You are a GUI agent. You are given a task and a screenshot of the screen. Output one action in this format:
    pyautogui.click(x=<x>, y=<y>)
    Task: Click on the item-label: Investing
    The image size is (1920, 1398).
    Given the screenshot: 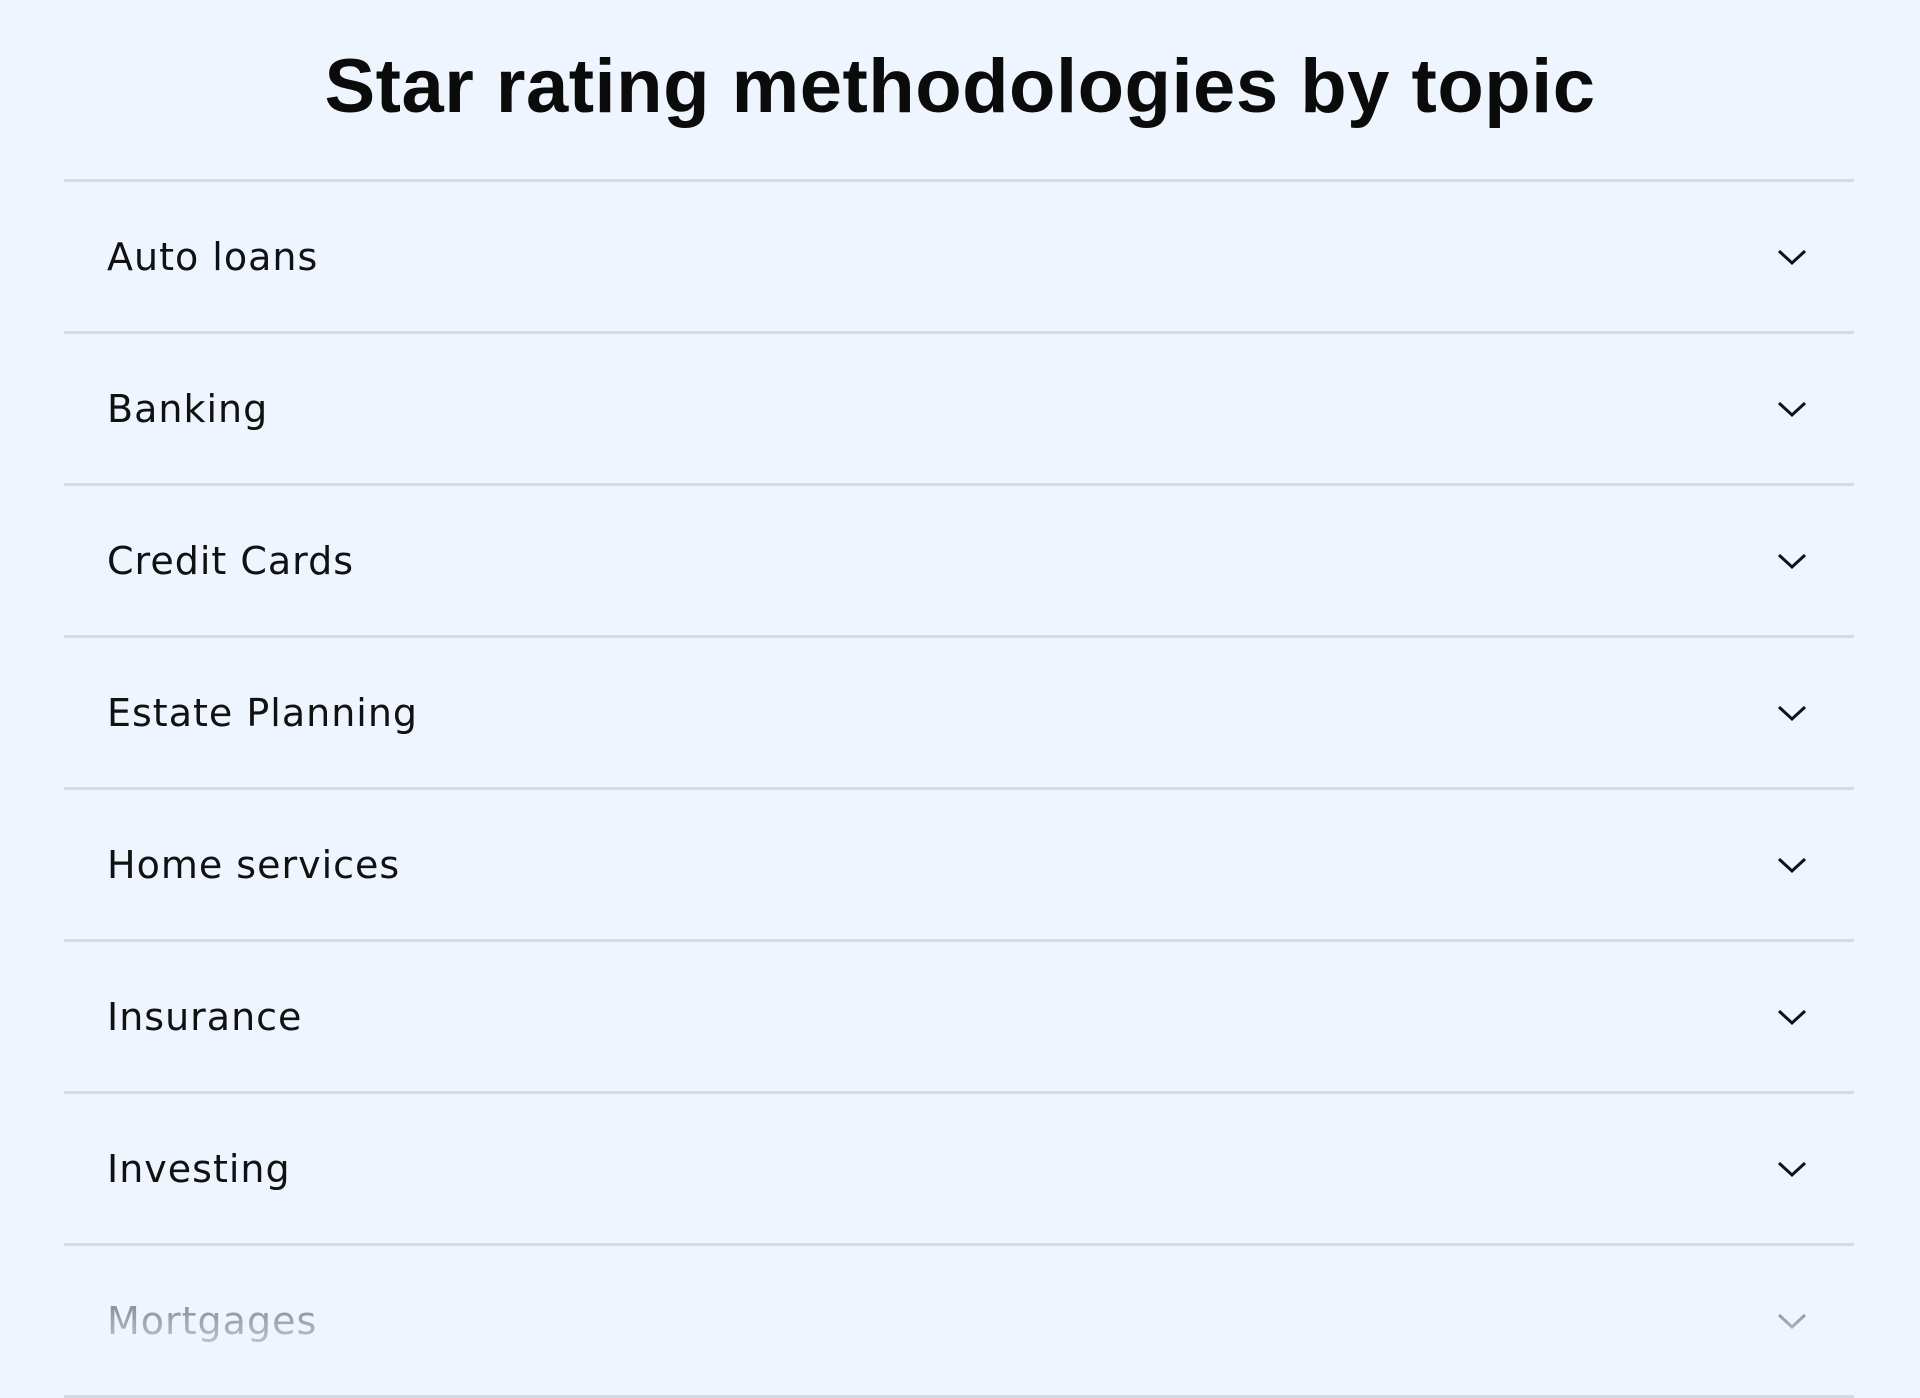 What is the action you would take?
    pyautogui.click(x=199, y=1168)
    